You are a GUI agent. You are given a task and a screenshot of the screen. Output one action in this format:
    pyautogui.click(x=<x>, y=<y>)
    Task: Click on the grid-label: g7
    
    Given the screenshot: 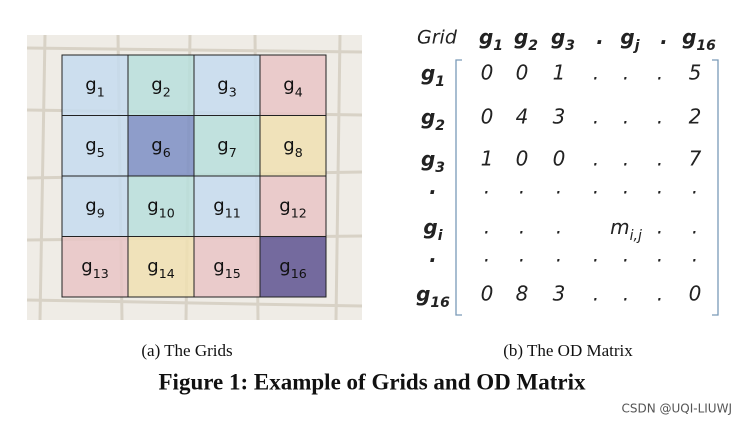 What is the action you would take?
    pyautogui.click(x=226, y=147)
    